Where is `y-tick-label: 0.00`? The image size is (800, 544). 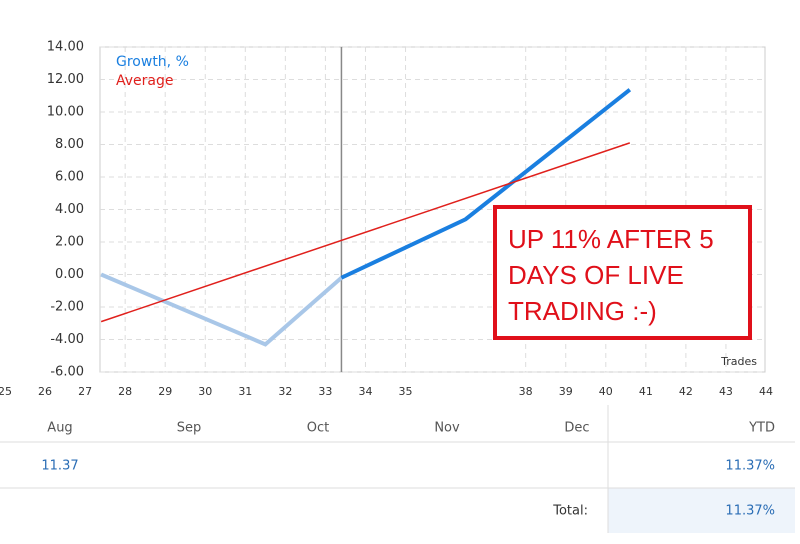 y-tick-label: 0.00 is located at coordinates (69, 274).